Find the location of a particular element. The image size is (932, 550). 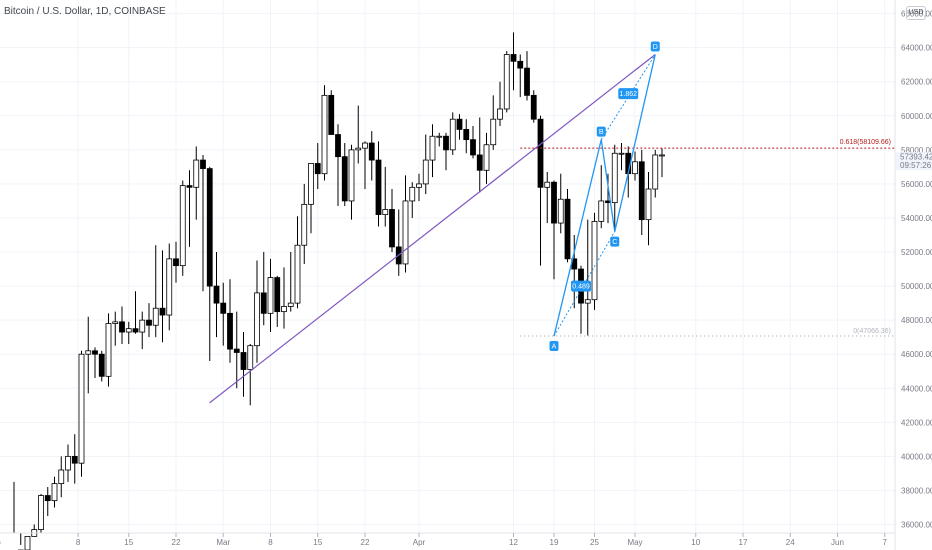

pattern-leg is located at coordinates (635, 143).